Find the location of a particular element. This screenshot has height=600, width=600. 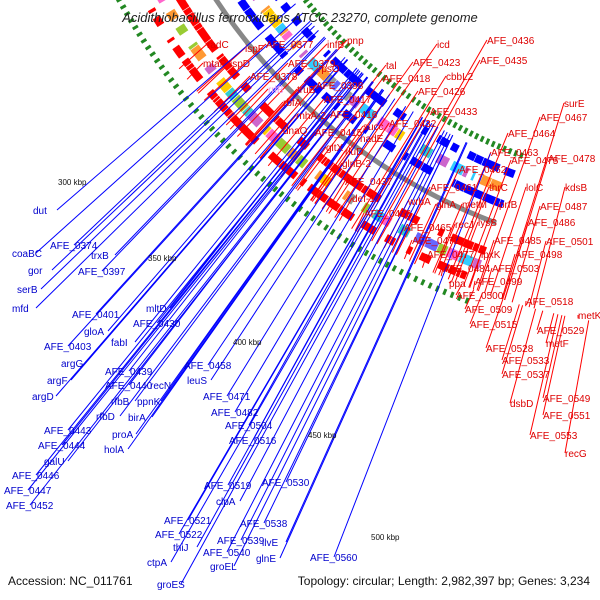

gene-label: gor is located at coordinates (35, 271).